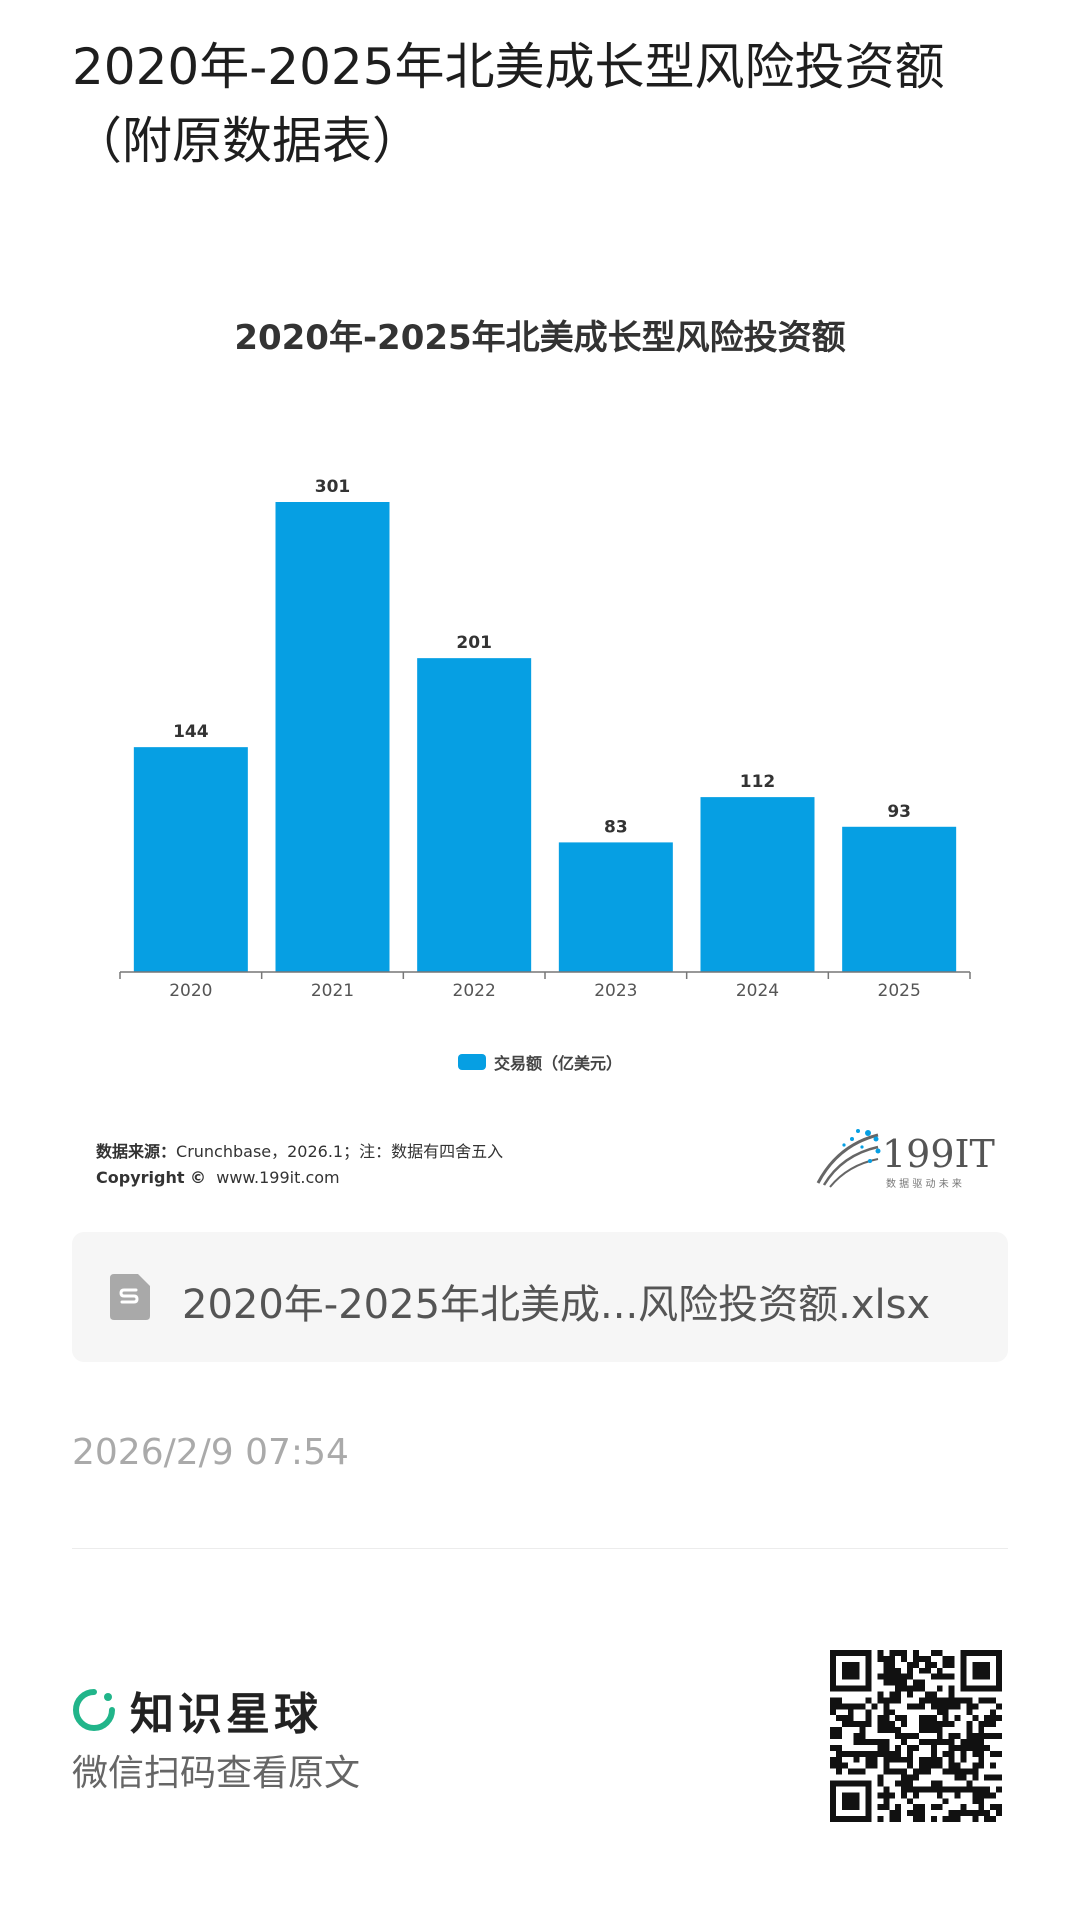  What do you see at coordinates (340, 1151) in the screenshot?
I see `data-source-text: Crunchbase，2026.1；注：数据有四舍五入` at bounding box center [340, 1151].